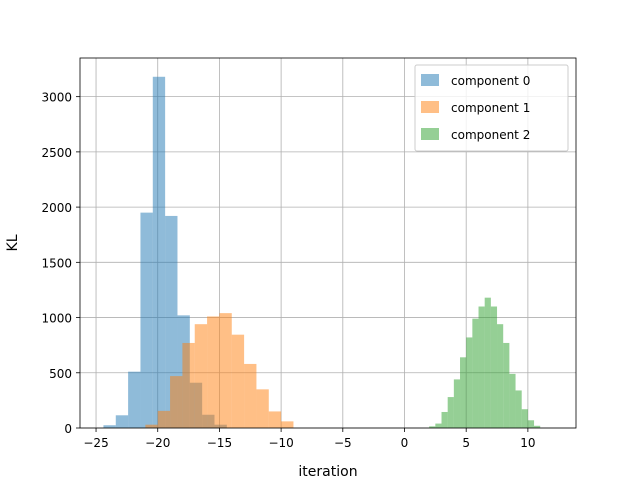 The width and height of the screenshot is (640, 480). I want to click on legend: component 0 component 1 component 2, so click(491, 108).